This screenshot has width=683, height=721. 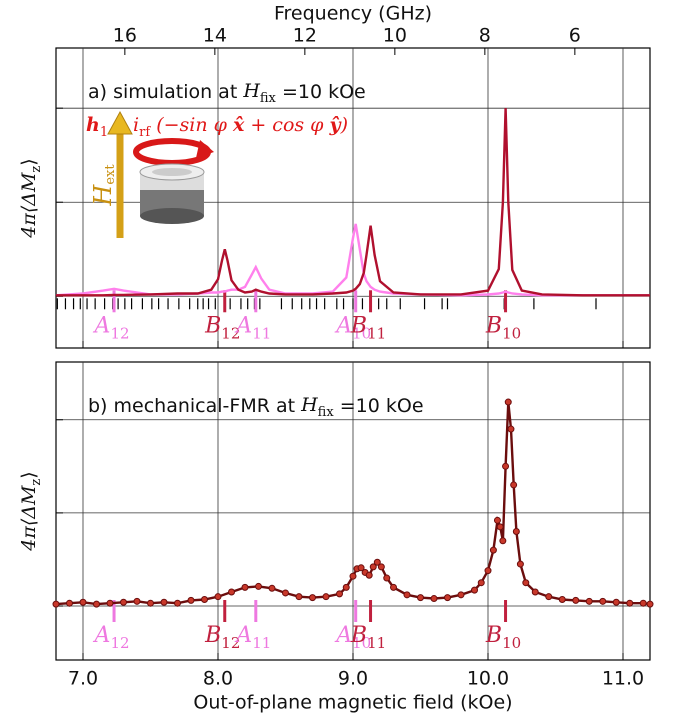 I want to click on field-label-part: H, so click(x=103, y=195).